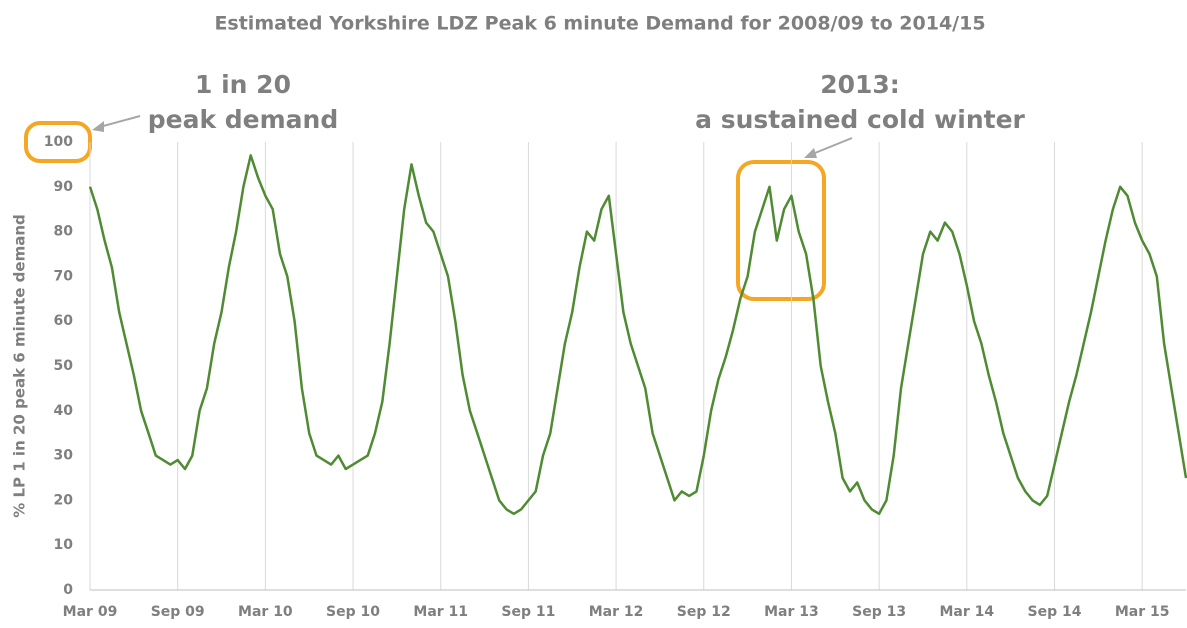  What do you see at coordinates (616, 612) in the screenshot?
I see `x-tick-label: Mar 12` at bounding box center [616, 612].